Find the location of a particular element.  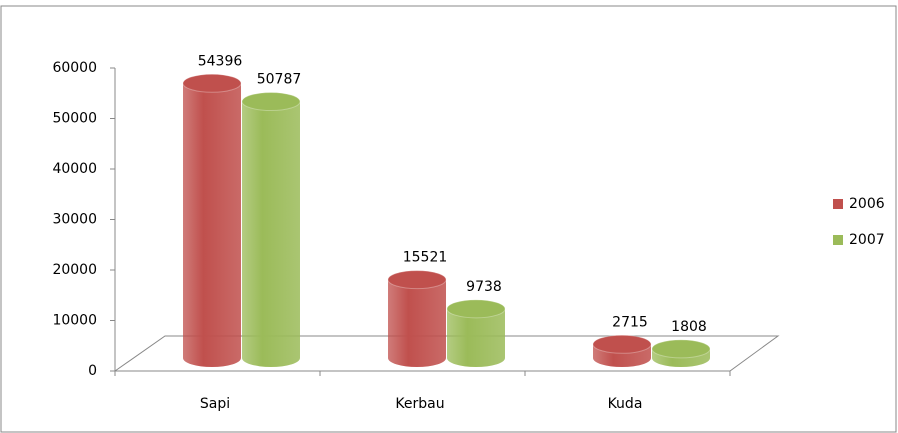

value-label: 15521 is located at coordinates (425, 258).